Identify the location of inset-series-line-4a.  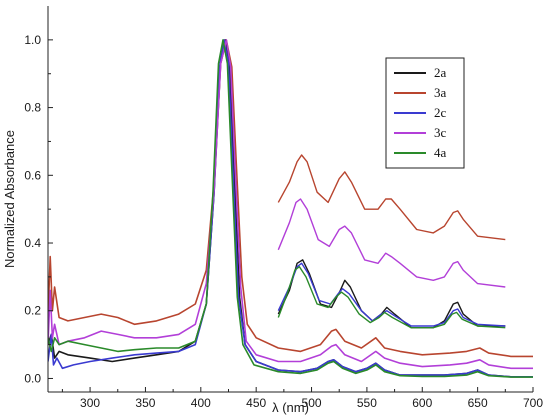
(391, 297).